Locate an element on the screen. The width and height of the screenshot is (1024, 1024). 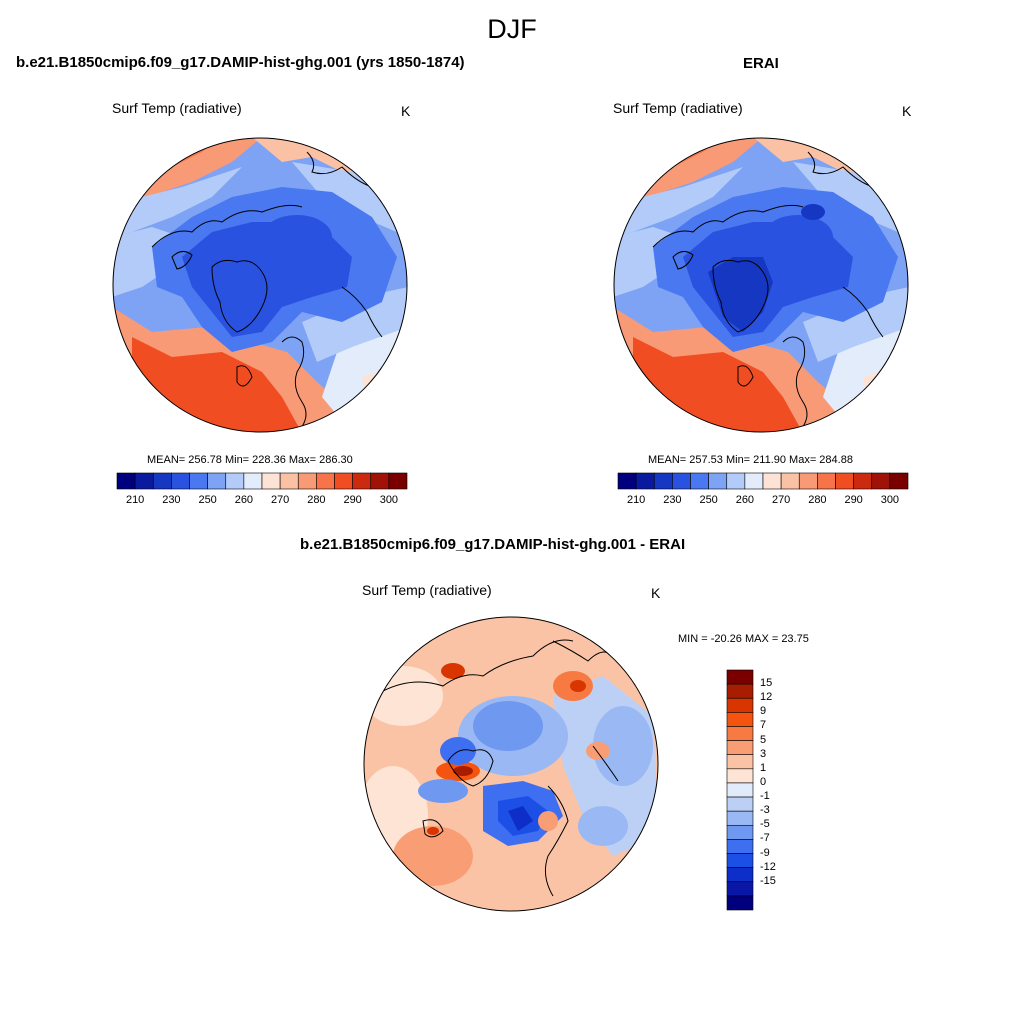
panel3-colorbar-tick-label: 9 is located at coordinates (763, 711).